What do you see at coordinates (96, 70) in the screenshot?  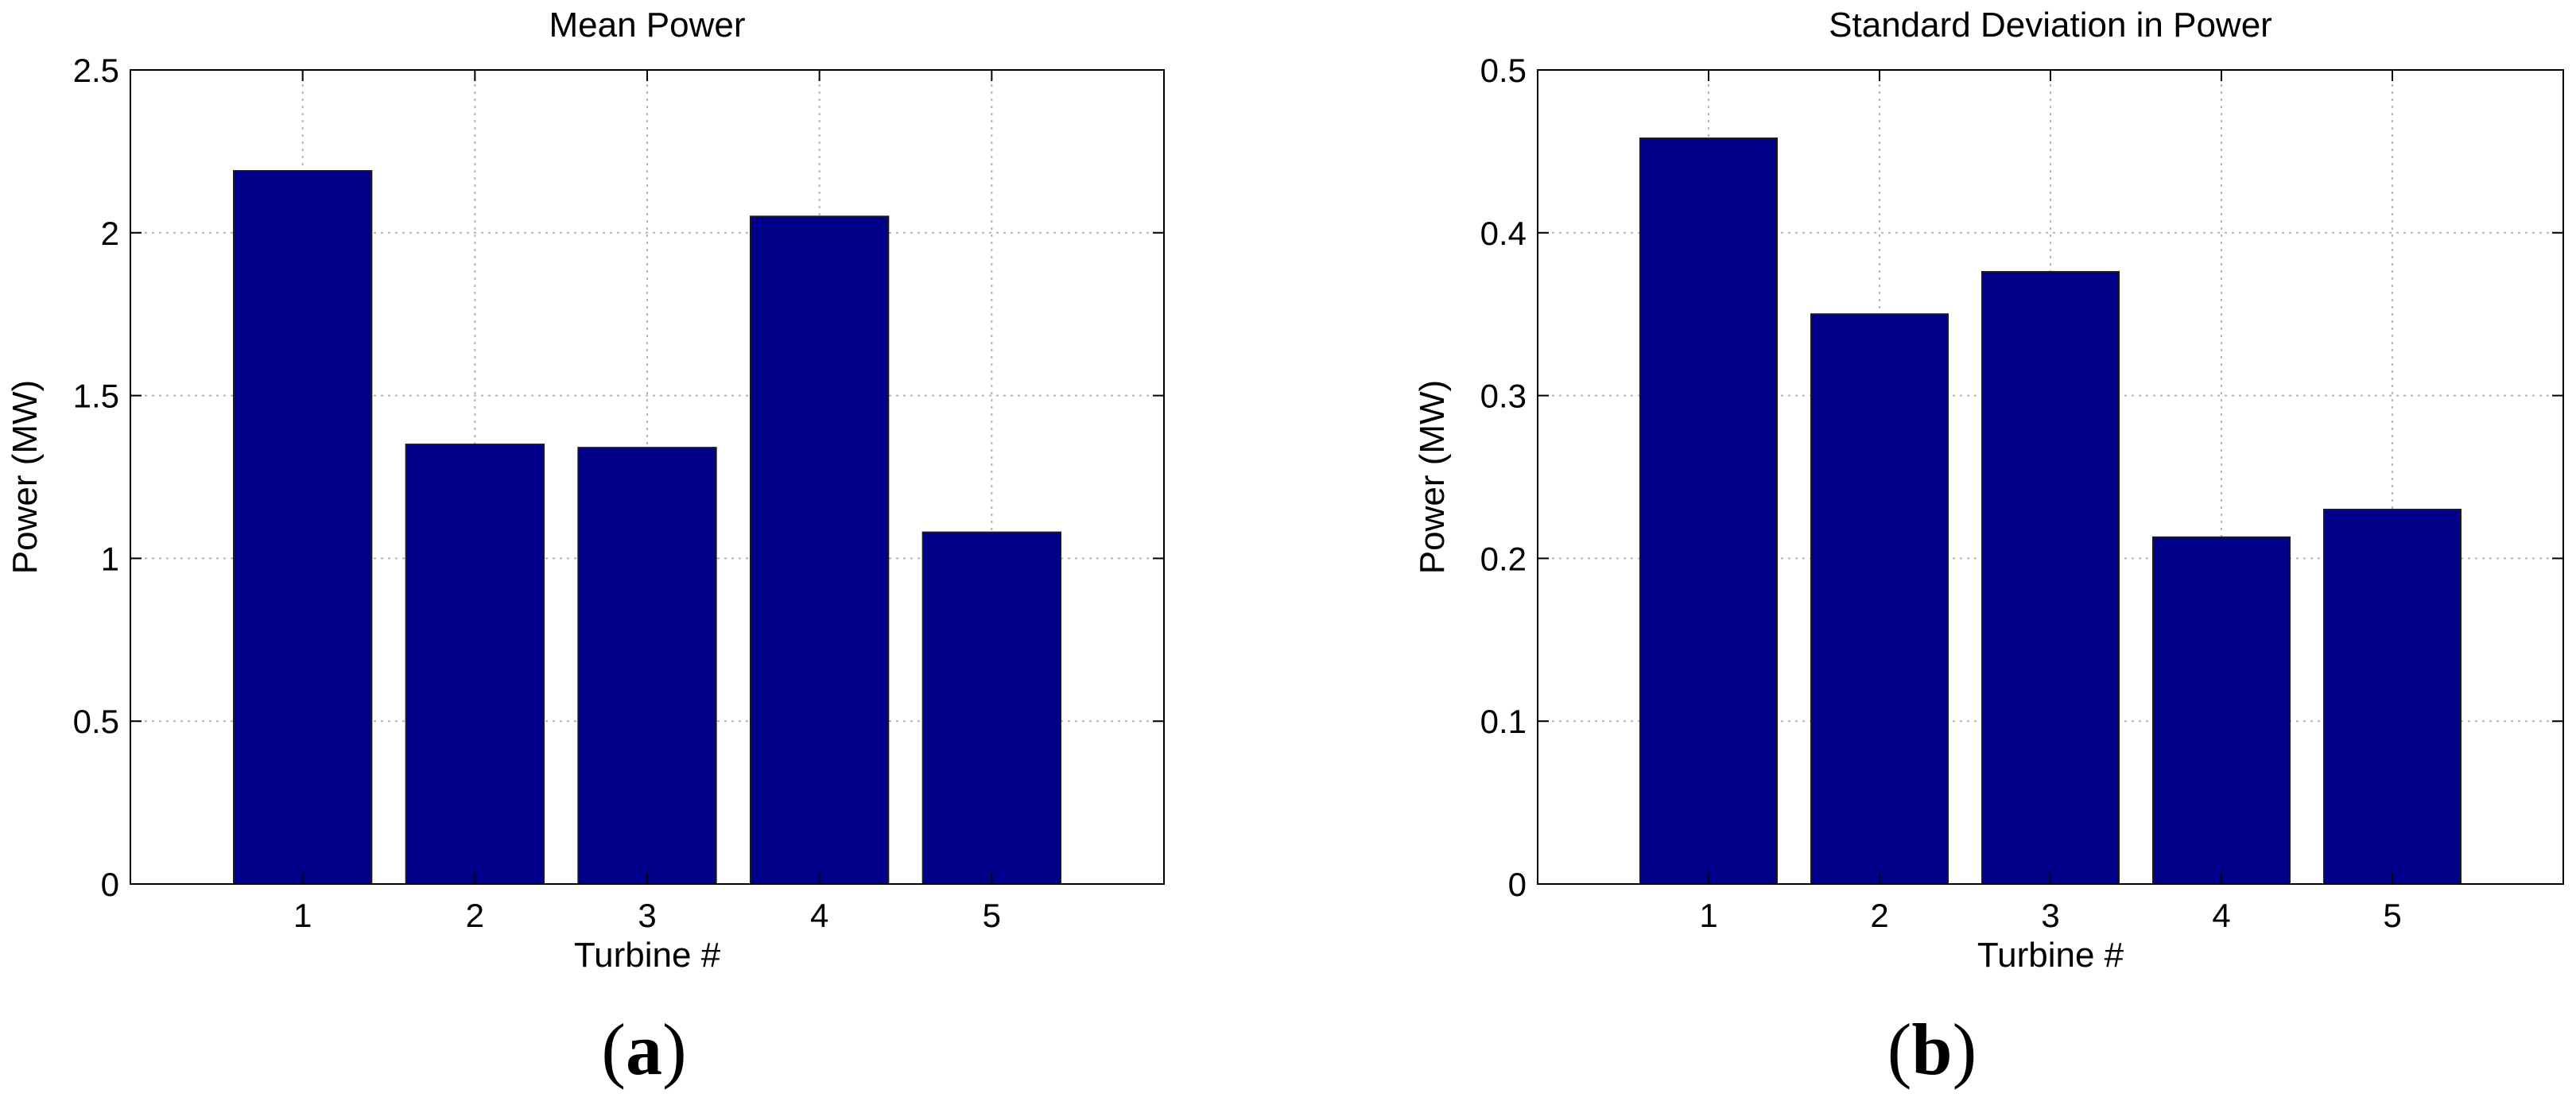 I see `y-tick-label: 2.5` at bounding box center [96, 70].